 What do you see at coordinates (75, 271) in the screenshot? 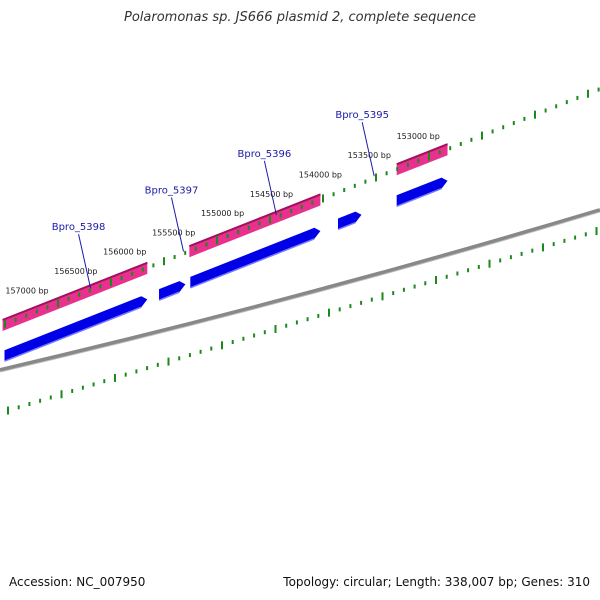
I see `tick-label: 156500 bp` at bounding box center [75, 271].